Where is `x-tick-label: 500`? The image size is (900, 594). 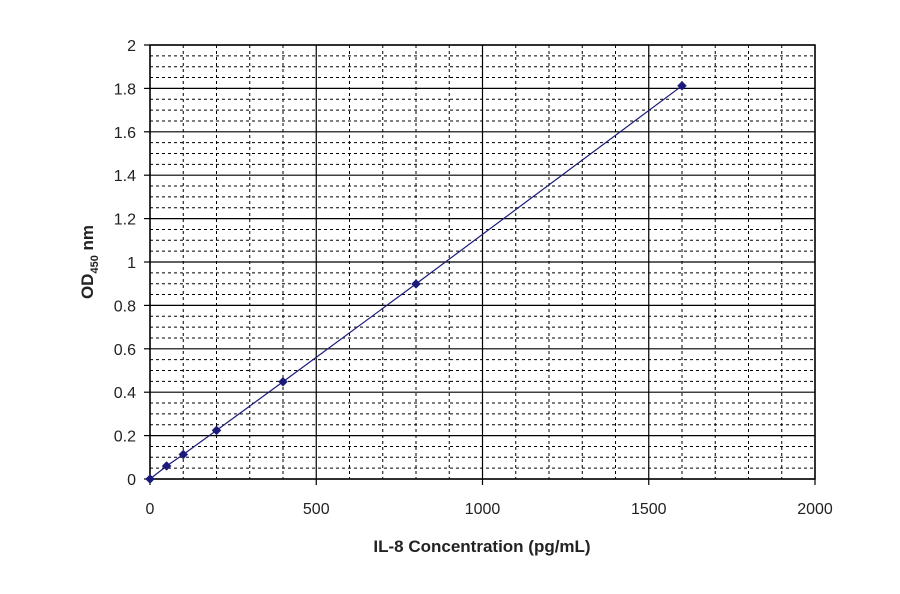 x-tick-label: 500 is located at coordinates (316, 509).